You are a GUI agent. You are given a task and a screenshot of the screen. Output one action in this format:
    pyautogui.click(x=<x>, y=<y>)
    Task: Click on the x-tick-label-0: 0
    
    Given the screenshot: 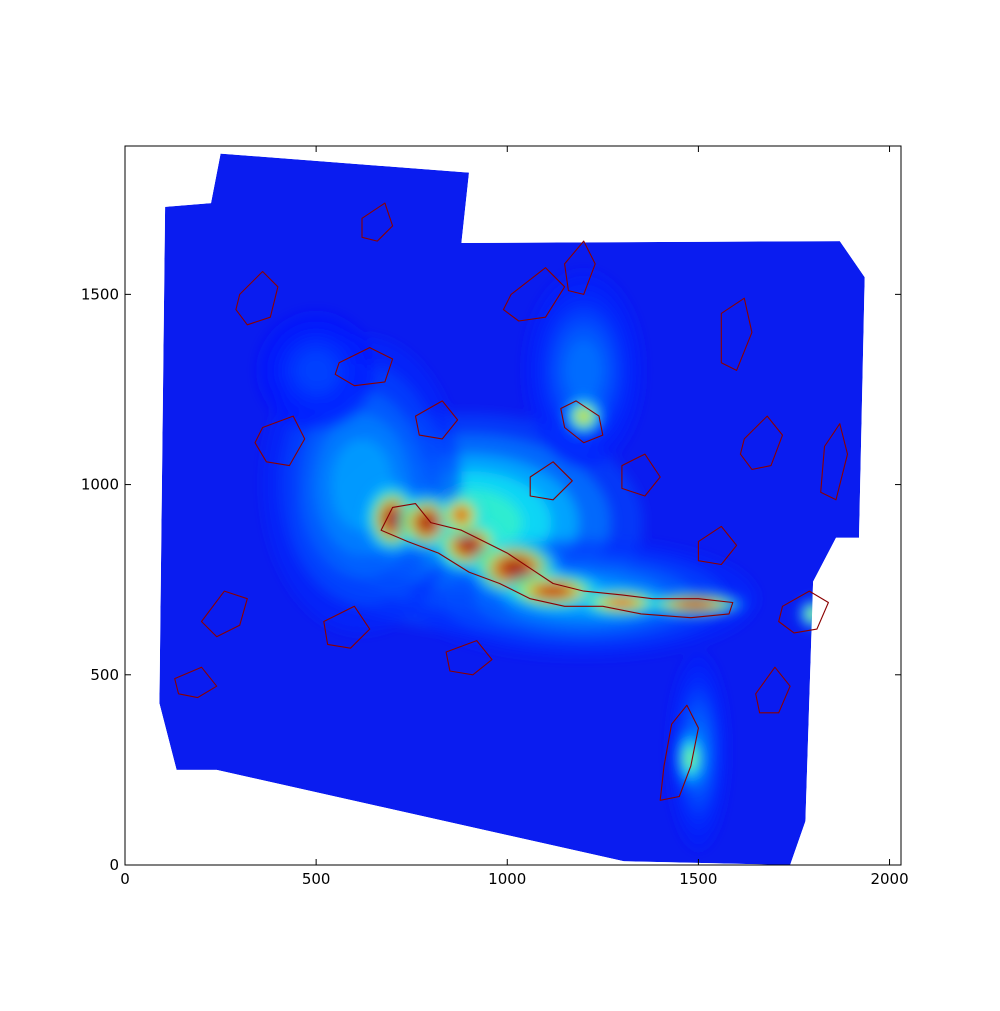 What is the action you would take?
    pyautogui.click(x=125, y=879)
    